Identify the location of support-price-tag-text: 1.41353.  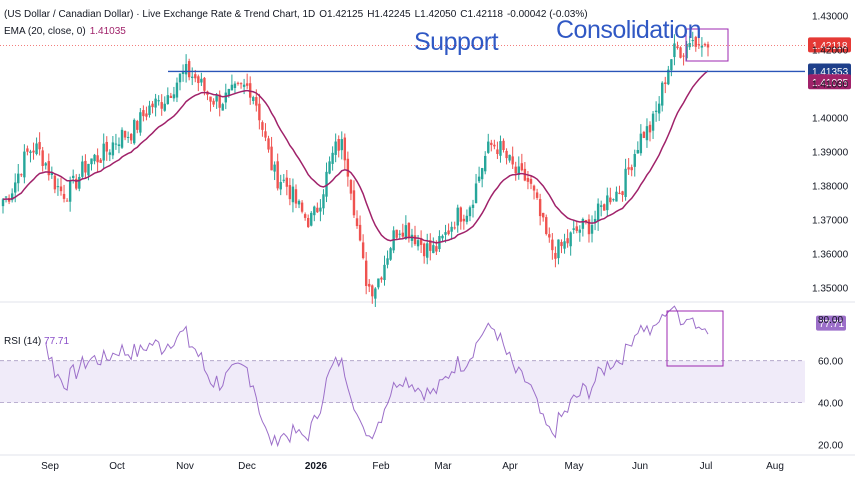
(830, 72).